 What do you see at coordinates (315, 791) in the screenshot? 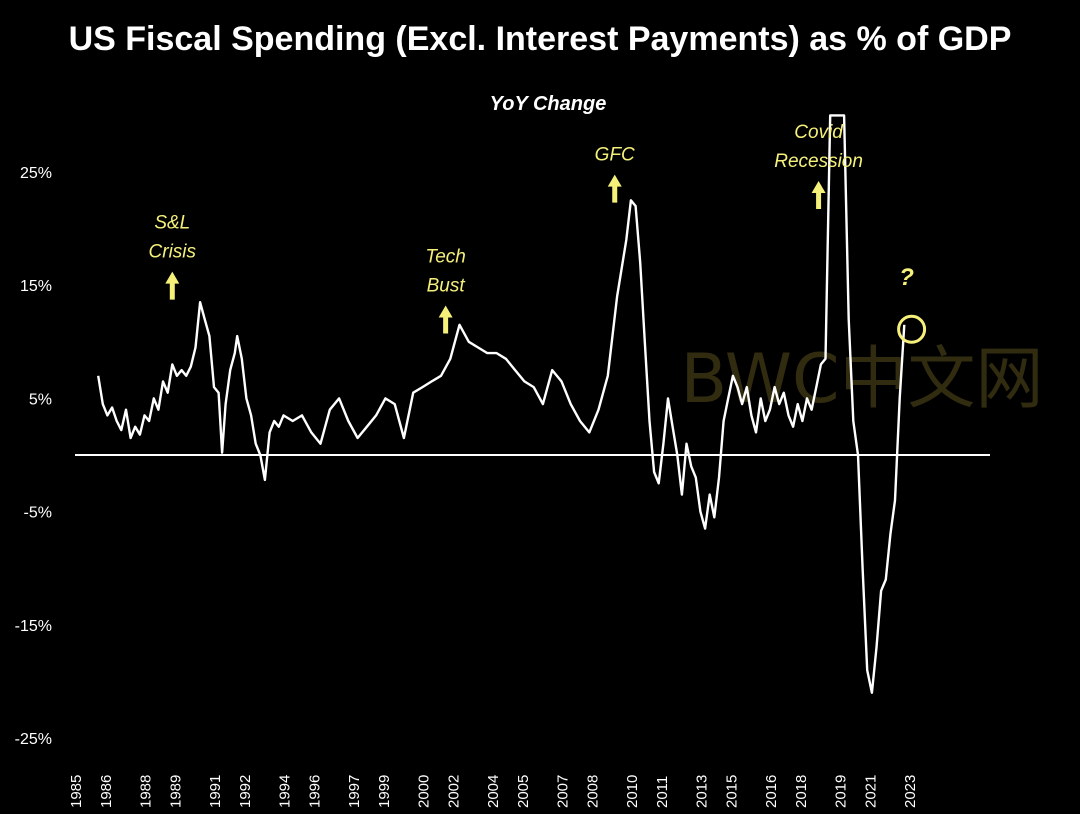
I see `x-tick-label: 1996` at bounding box center [315, 791].